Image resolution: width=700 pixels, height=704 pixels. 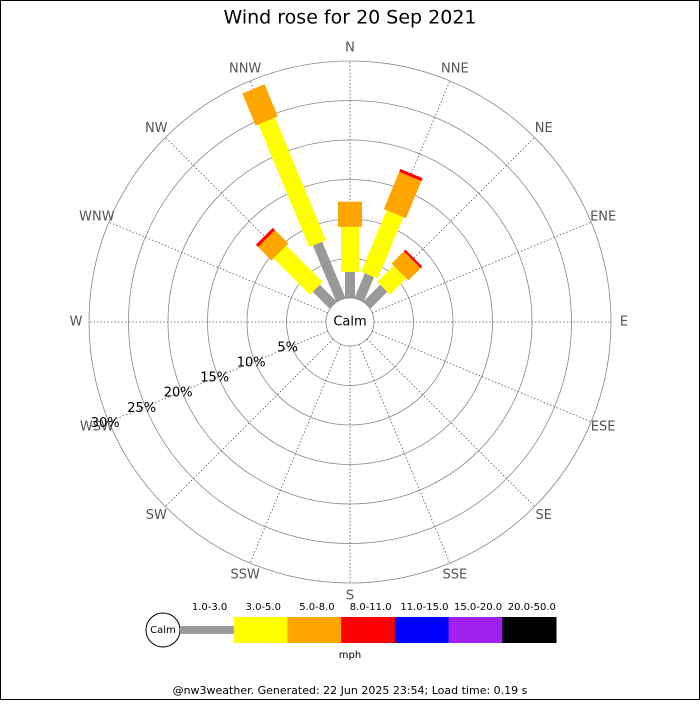 I want to click on direction-label: SSW, so click(x=245, y=575).